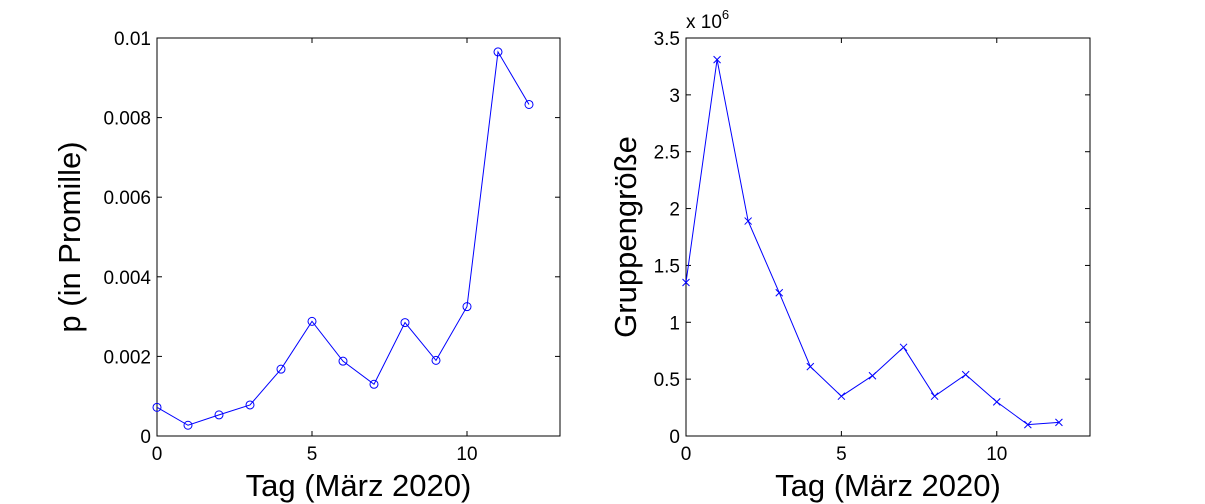 This screenshot has height=504, width=1205. I want to click on y-tick-label: 2, so click(674, 210).